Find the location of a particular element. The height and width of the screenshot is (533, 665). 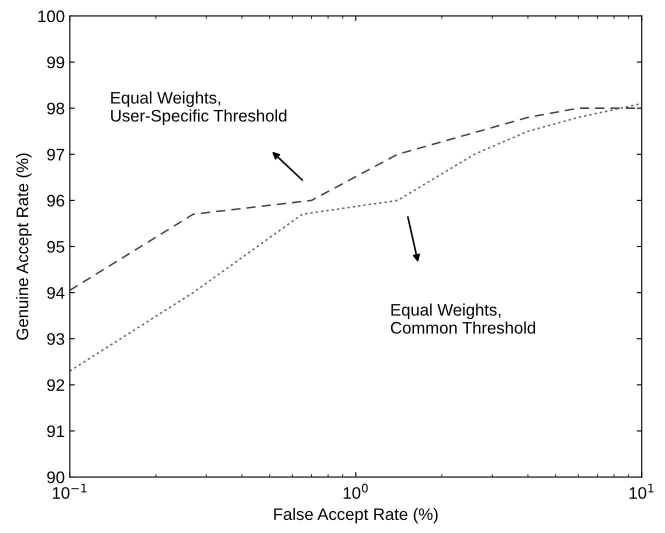

y-tick-label: 99 is located at coordinates (55, 62).